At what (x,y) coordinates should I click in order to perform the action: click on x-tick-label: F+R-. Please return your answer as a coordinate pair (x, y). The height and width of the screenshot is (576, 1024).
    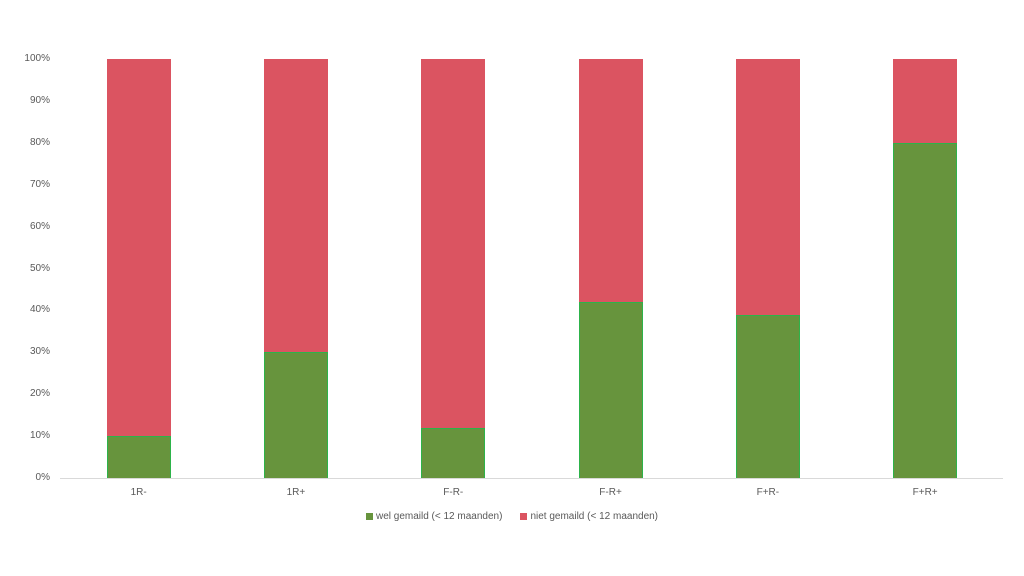
    Looking at the image, I should click on (768, 492).